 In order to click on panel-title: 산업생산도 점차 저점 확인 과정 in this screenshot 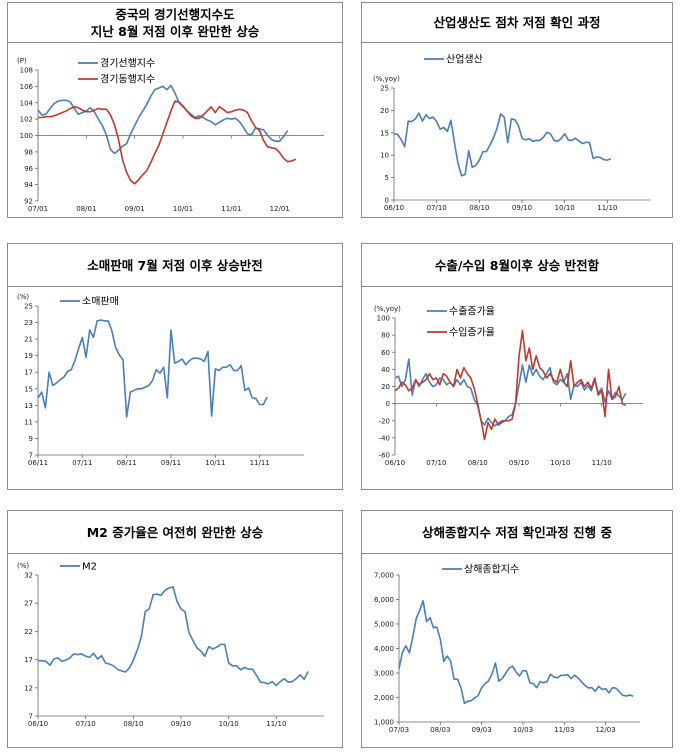, I will do `click(517, 23)`.